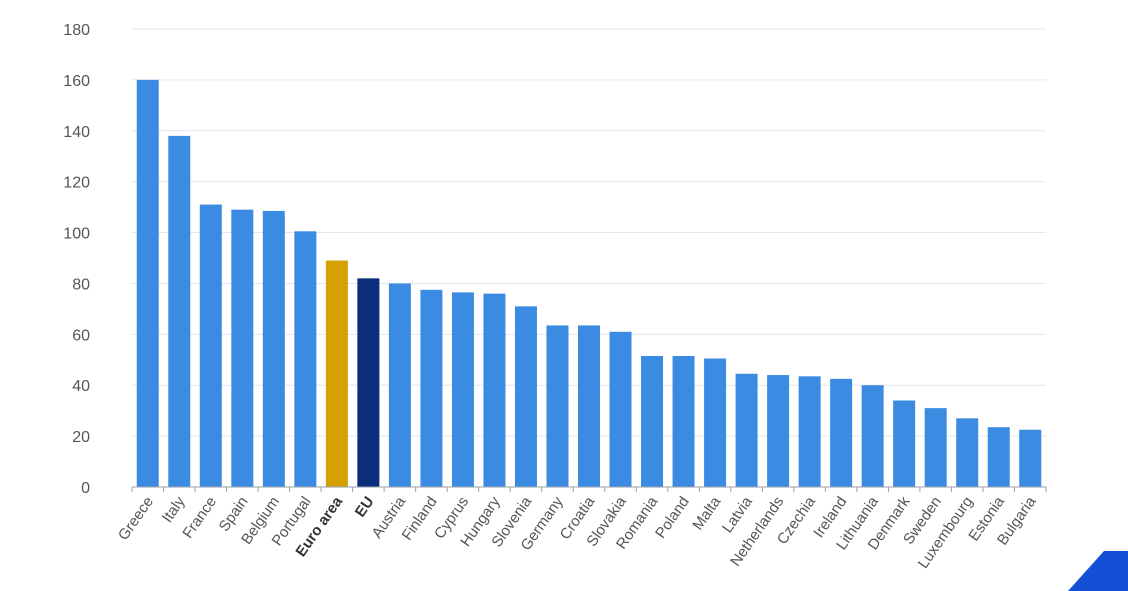  What do you see at coordinates (746, 430) in the screenshot?
I see `bar-latvia` at bounding box center [746, 430].